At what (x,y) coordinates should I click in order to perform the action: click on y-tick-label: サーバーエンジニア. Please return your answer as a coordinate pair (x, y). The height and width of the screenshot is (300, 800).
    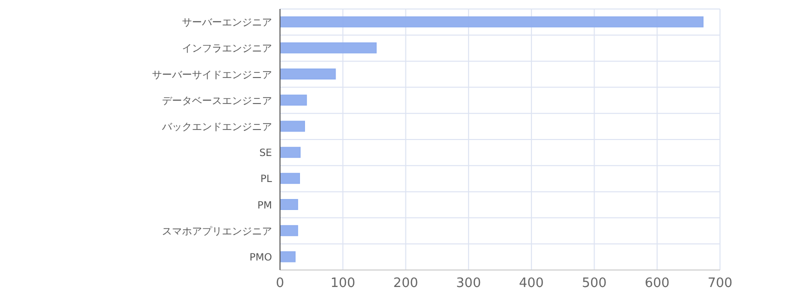
    Looking at the image, I should click on (227, 23).